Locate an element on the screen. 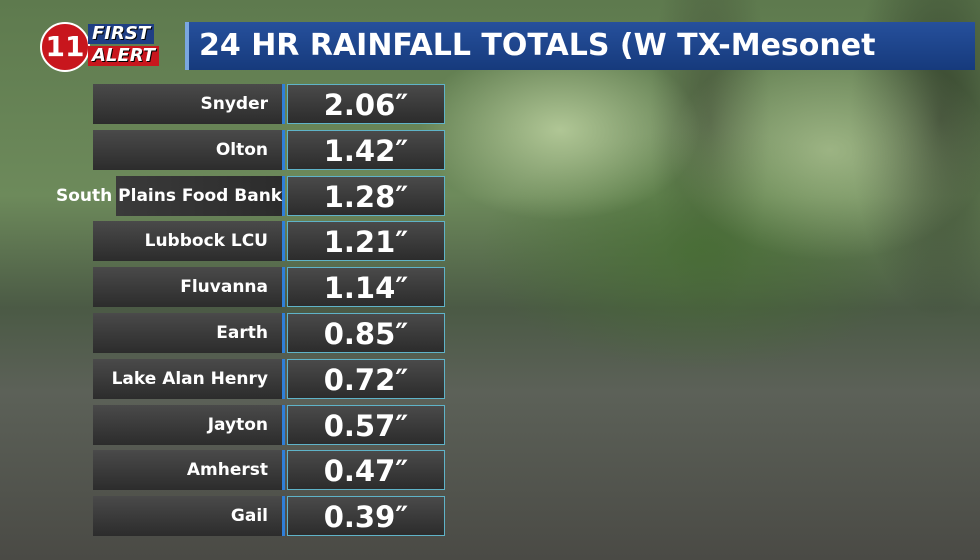 The width and height of the screenshot is (980, 560). rainfall-value: 1.21″ is located at coordinates (366, 241).